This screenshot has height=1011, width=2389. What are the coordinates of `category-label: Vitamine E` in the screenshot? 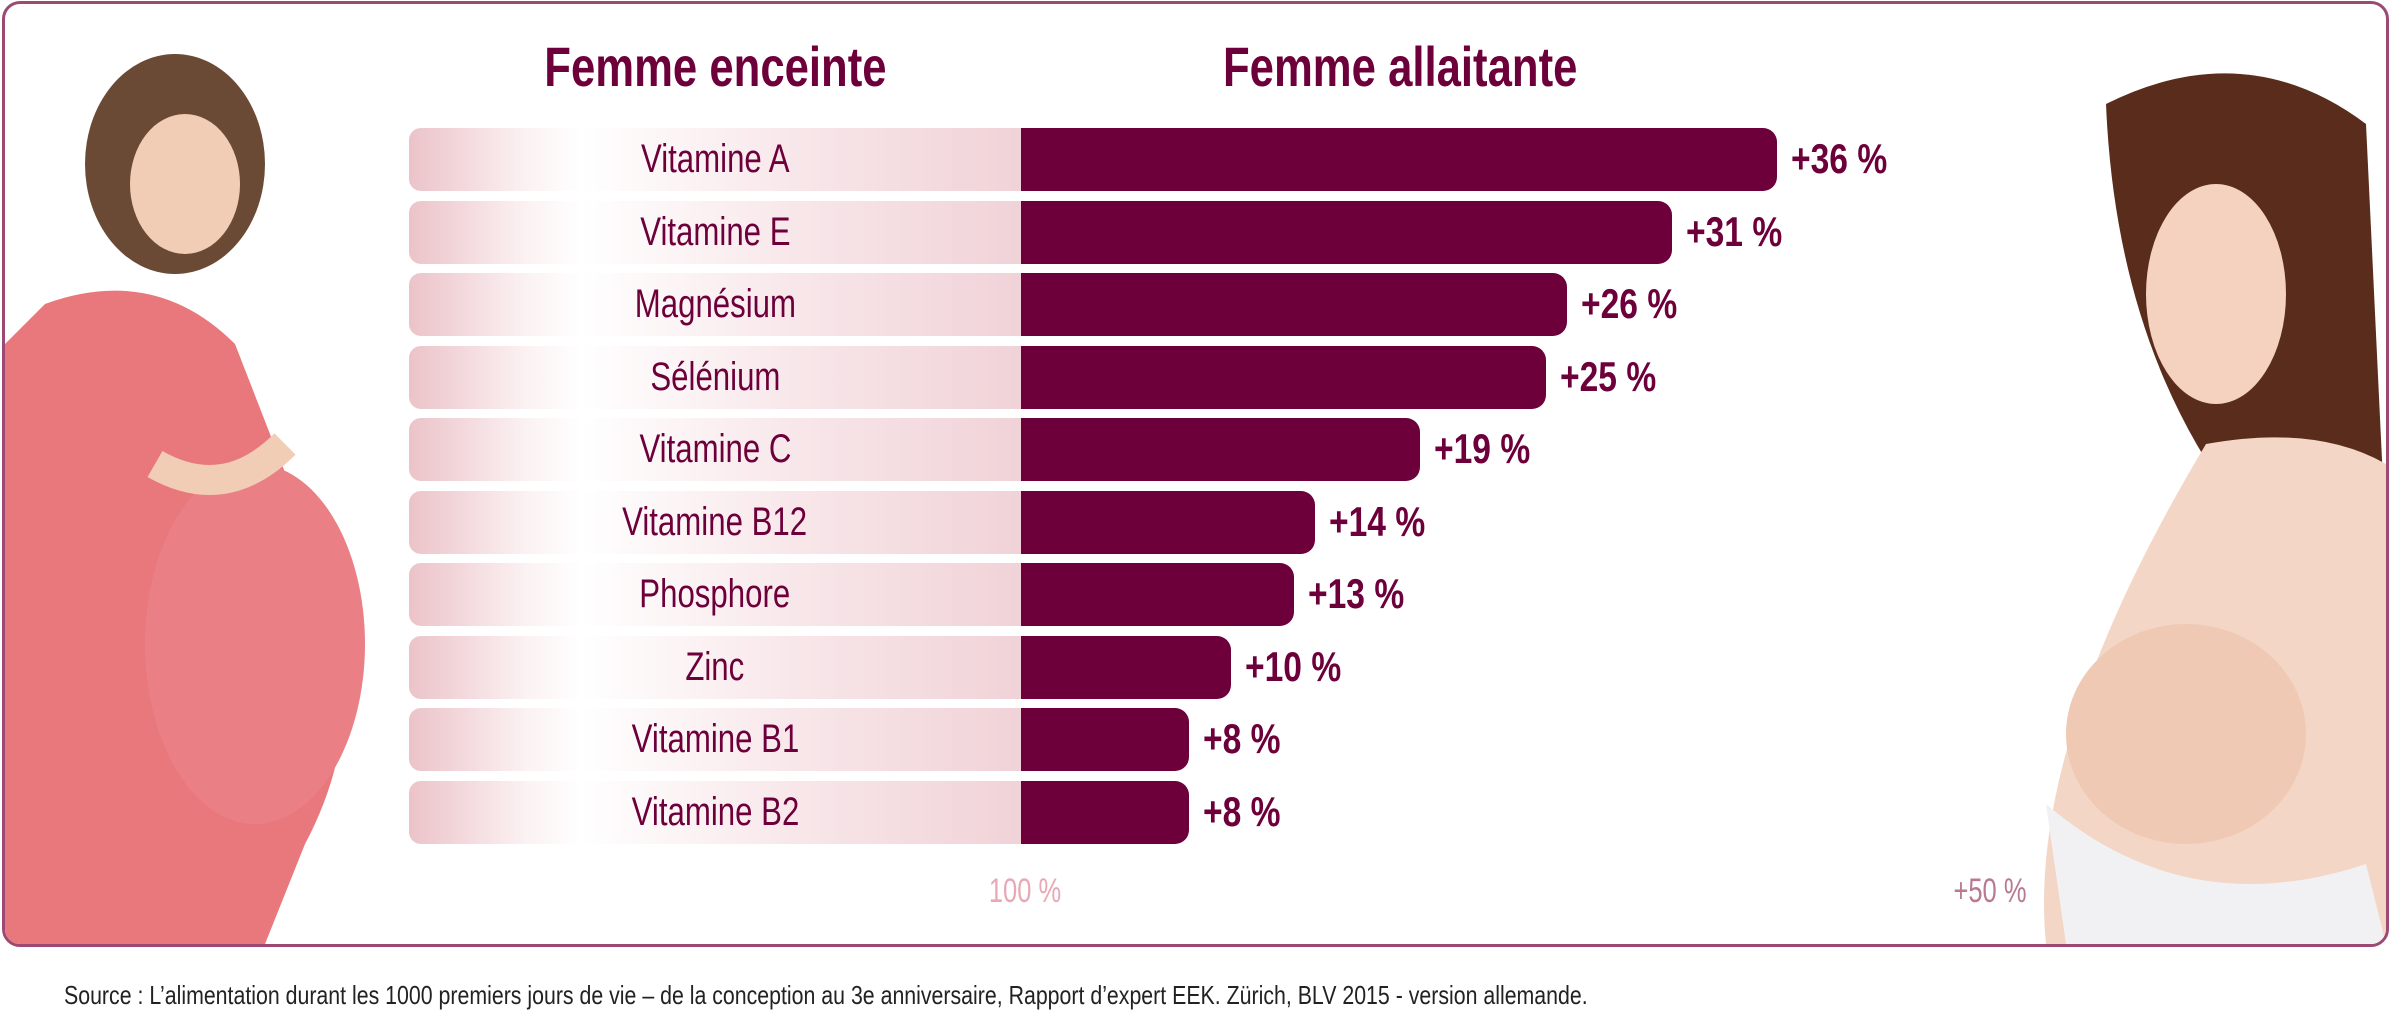 It's located at (715, 231).